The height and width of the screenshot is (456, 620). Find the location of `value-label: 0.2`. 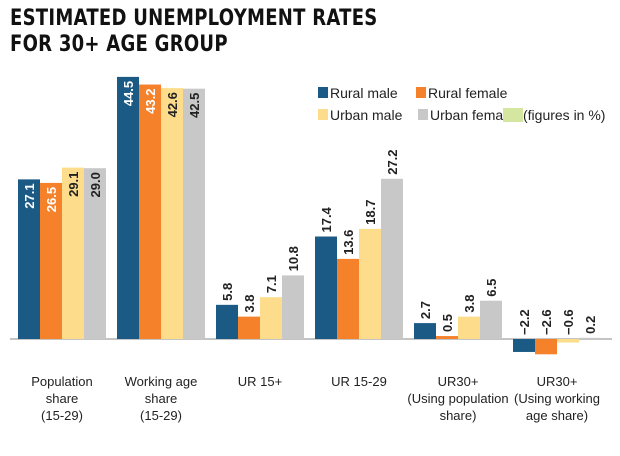

value-label: 0.2 is located at coordinates (590, 325).